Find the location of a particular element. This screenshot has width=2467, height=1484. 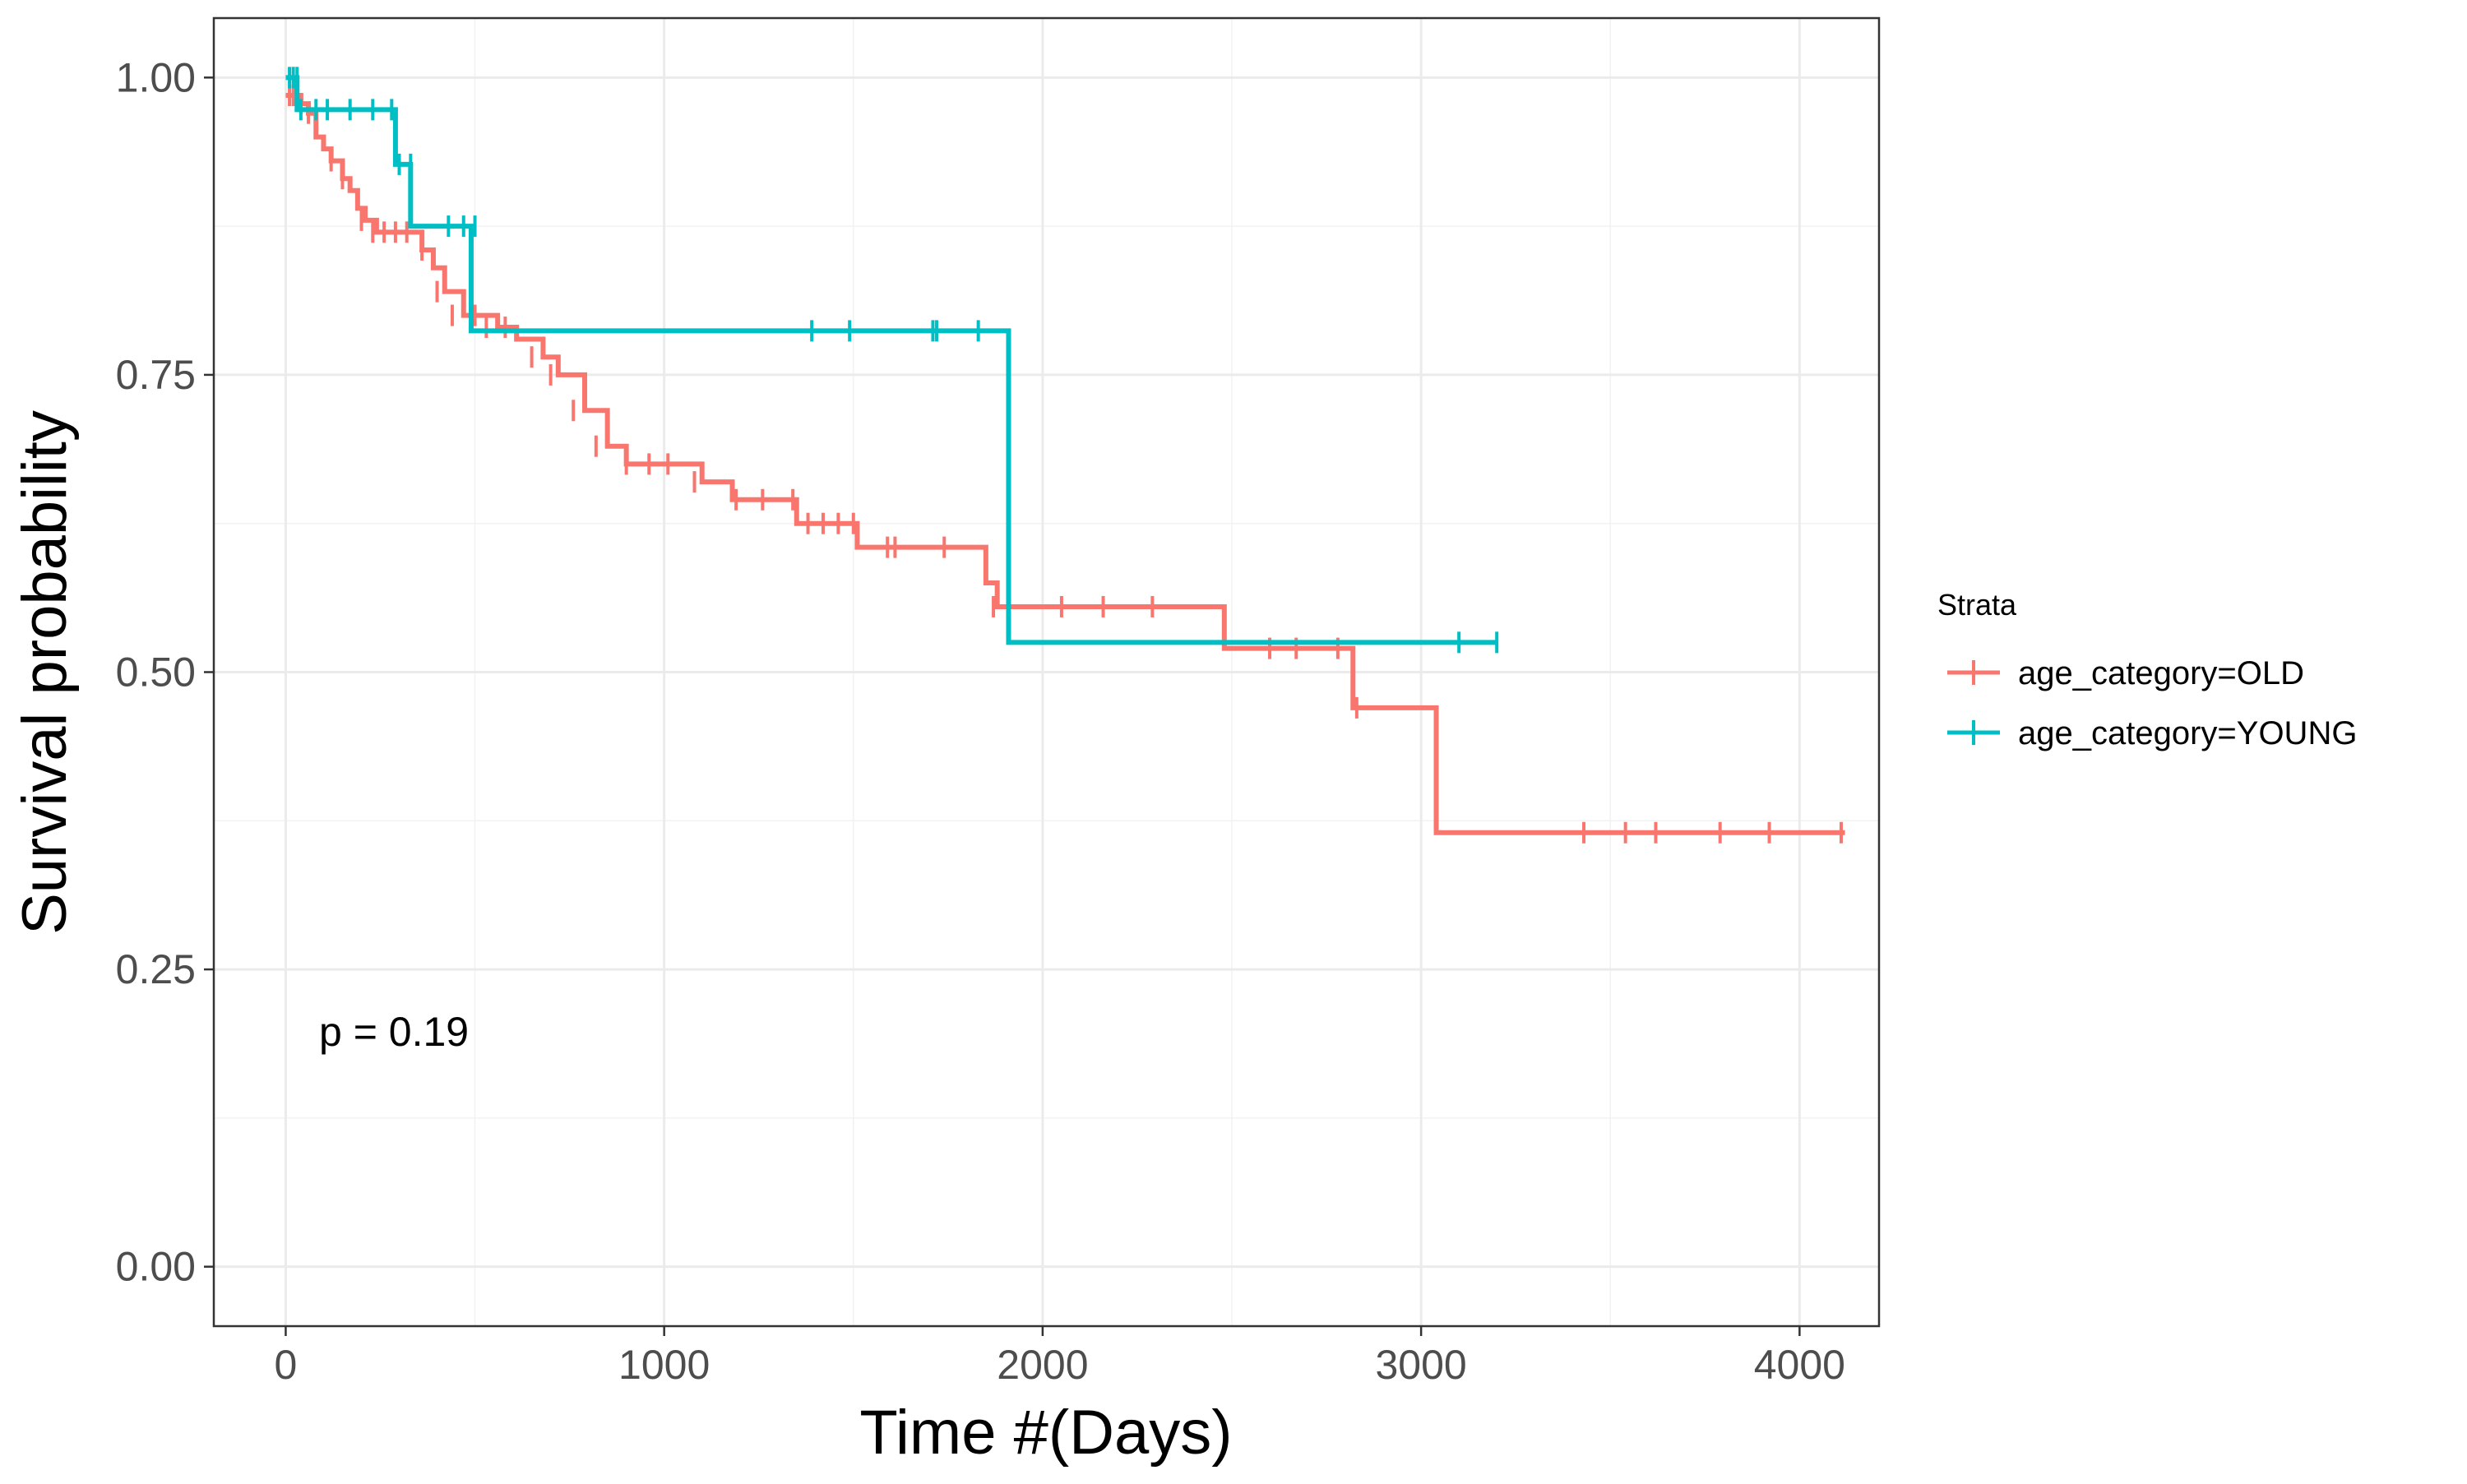

legend-label-young: age_category=YOUNG is located at coordinates (2187, 733).